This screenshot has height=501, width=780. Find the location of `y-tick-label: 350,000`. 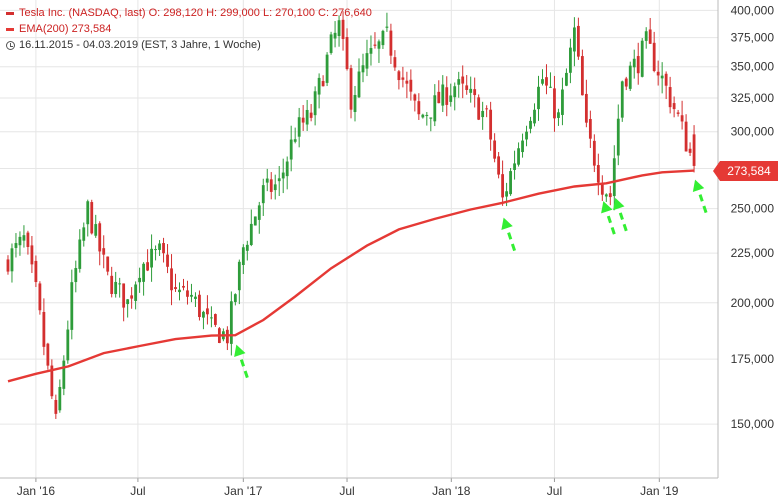

y-tick-label: 350,000 is located at coordinates (753, 67).